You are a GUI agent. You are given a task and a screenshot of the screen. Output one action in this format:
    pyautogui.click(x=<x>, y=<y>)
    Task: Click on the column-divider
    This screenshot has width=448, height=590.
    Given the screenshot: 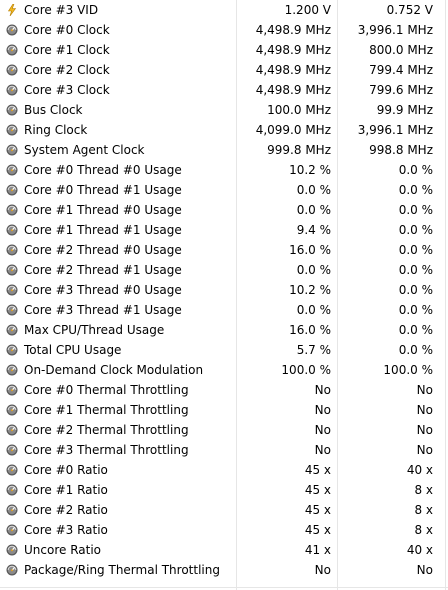 What is the action you would take?
    pyautogui.click(x=337, y=295)
    